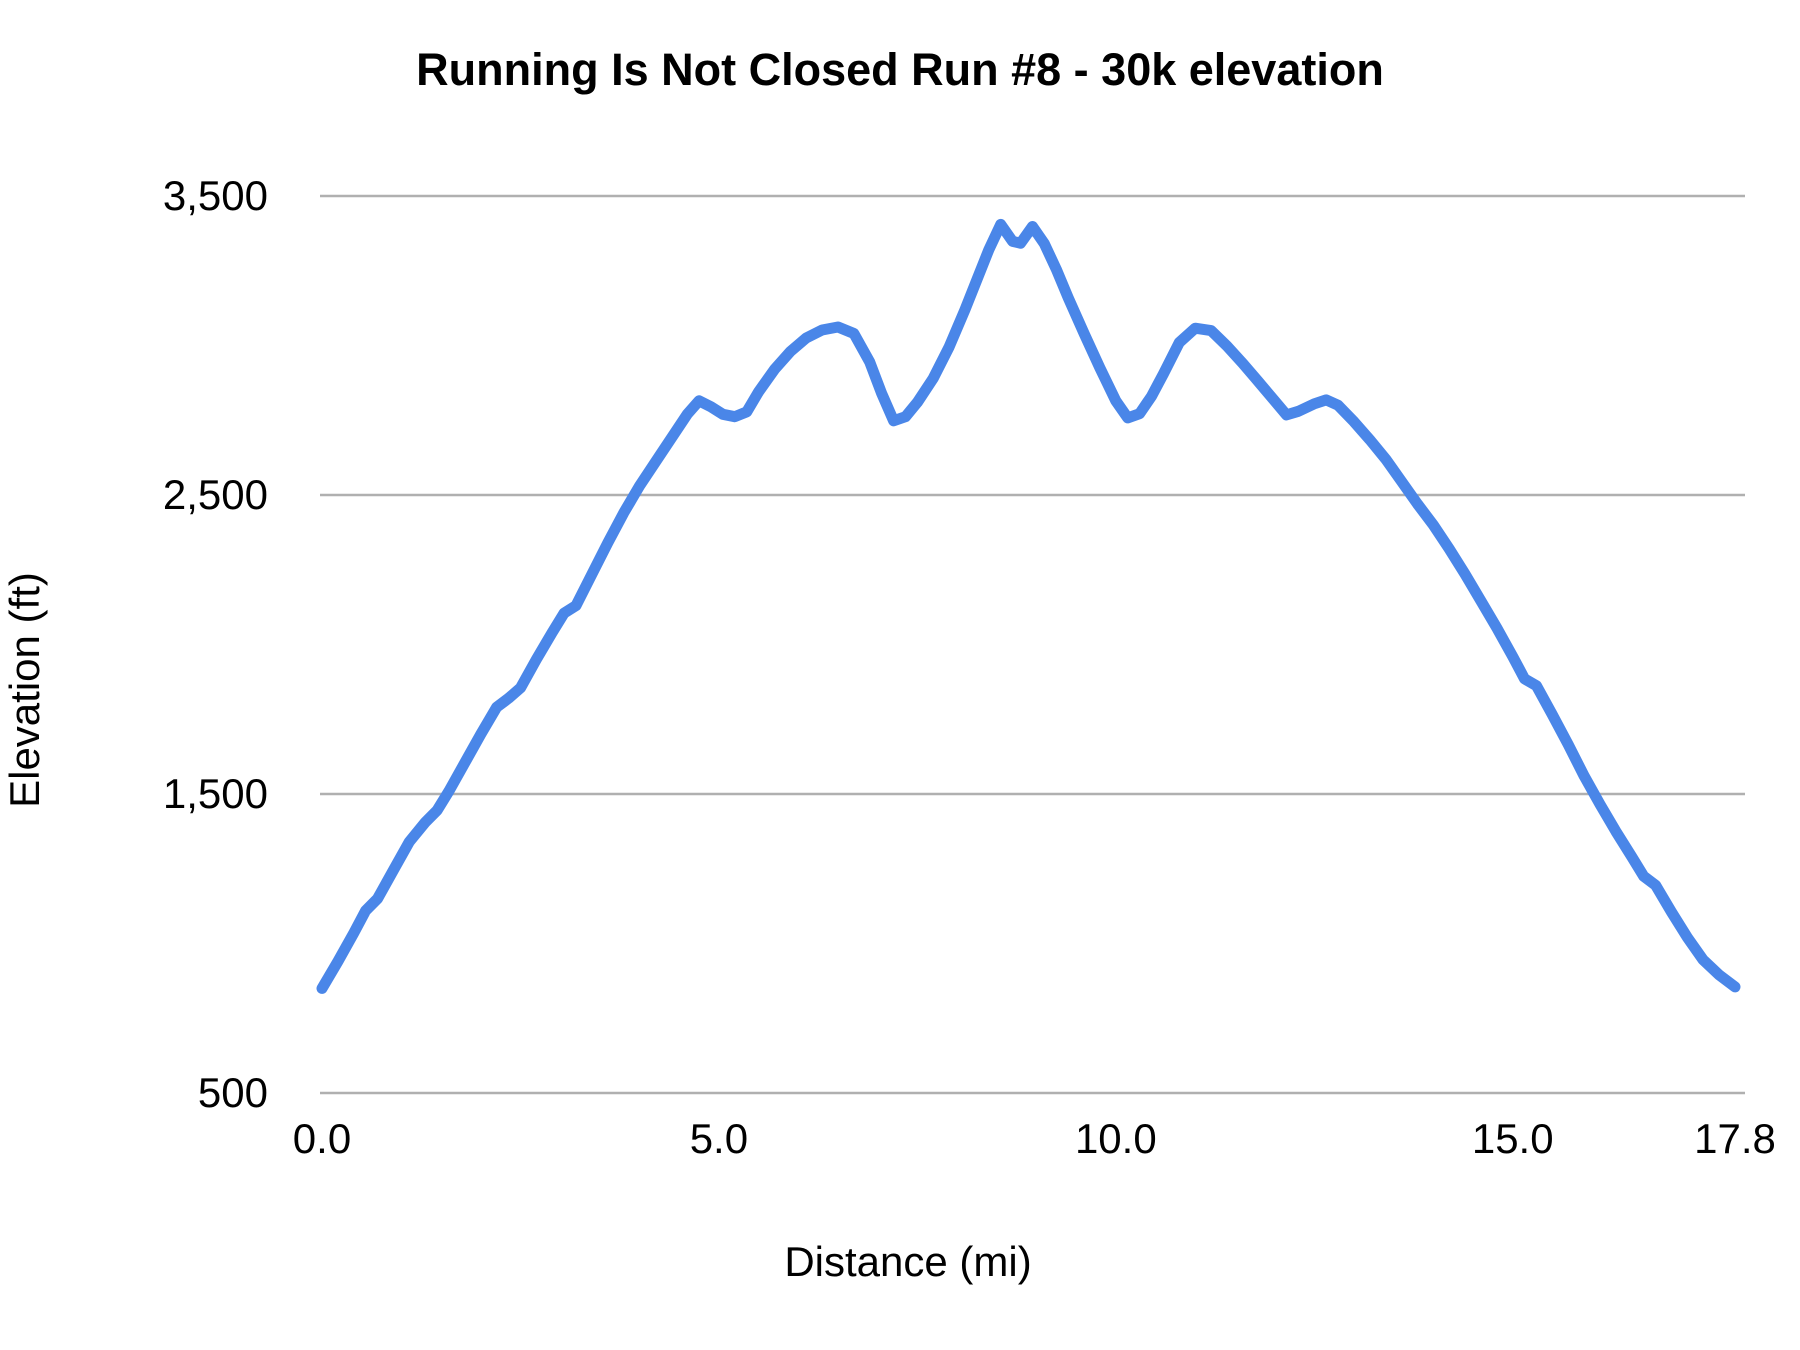 This screenshot has height=1350, width=1800. I want to click on x-tick-label: 0.0, so click(322, 1138).